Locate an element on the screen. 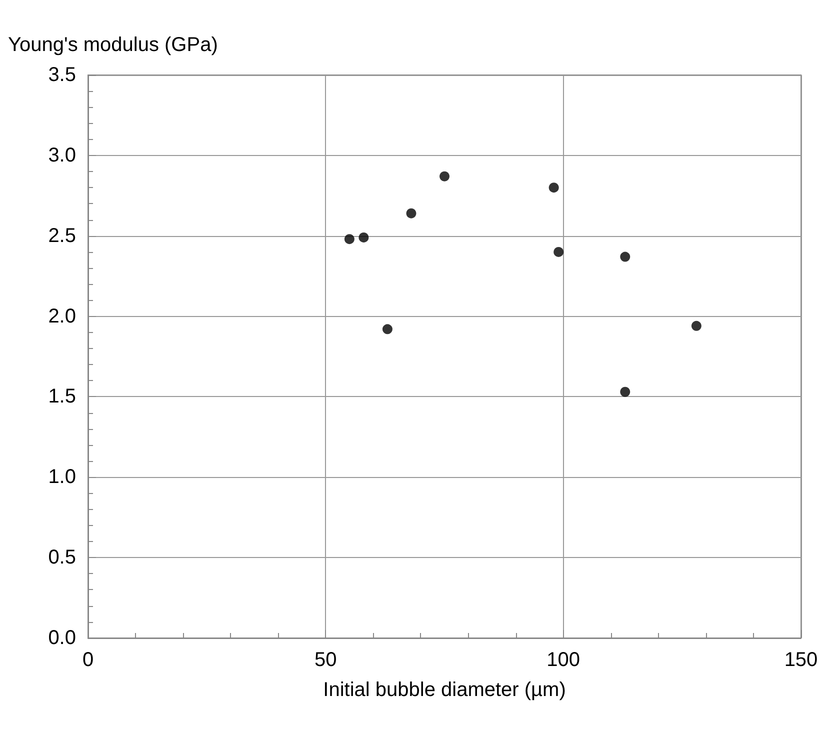 The width and height of the screenshot is (832, 747). x-tick-label: 150 is located at coordinates (801, 660).